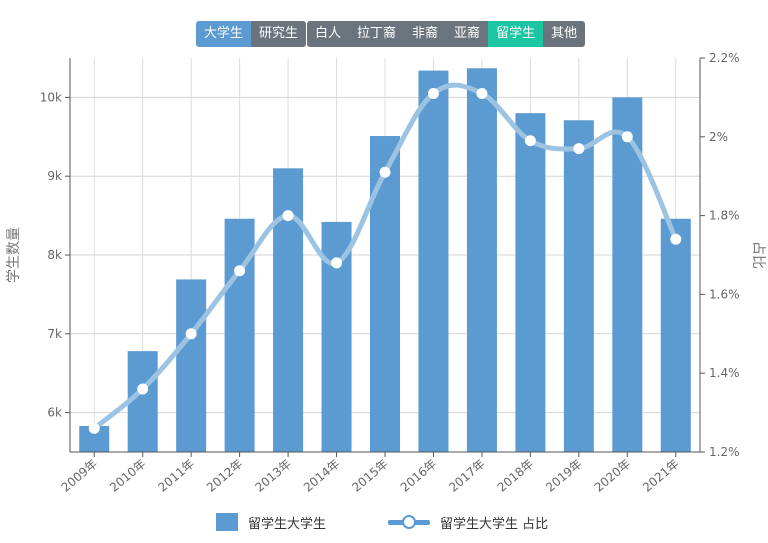 The image size is (768, 543). What do you see at coordinates (724, 294) in the screenshot?
I see `y2-tick-label: 1.6%` at bounding box center [724, 294].